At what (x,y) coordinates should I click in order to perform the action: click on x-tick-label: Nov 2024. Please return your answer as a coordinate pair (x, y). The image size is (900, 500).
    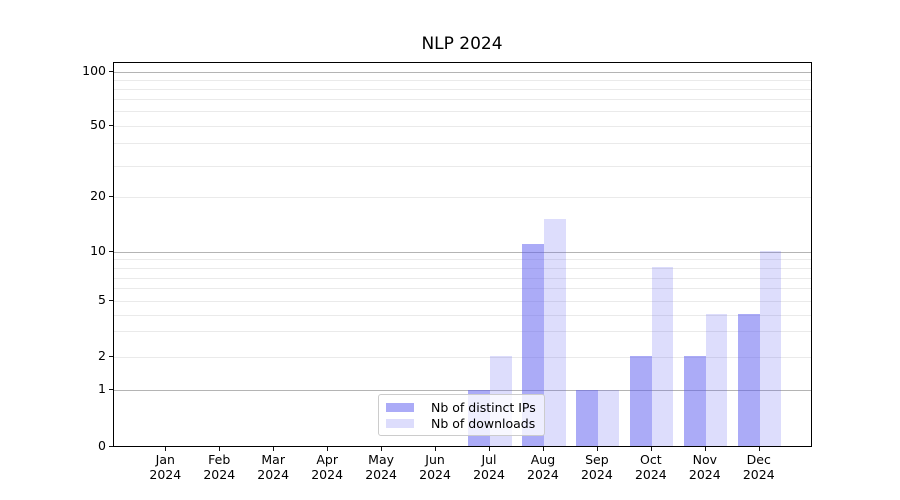
    Looking at the image, I should click on (704, 467).